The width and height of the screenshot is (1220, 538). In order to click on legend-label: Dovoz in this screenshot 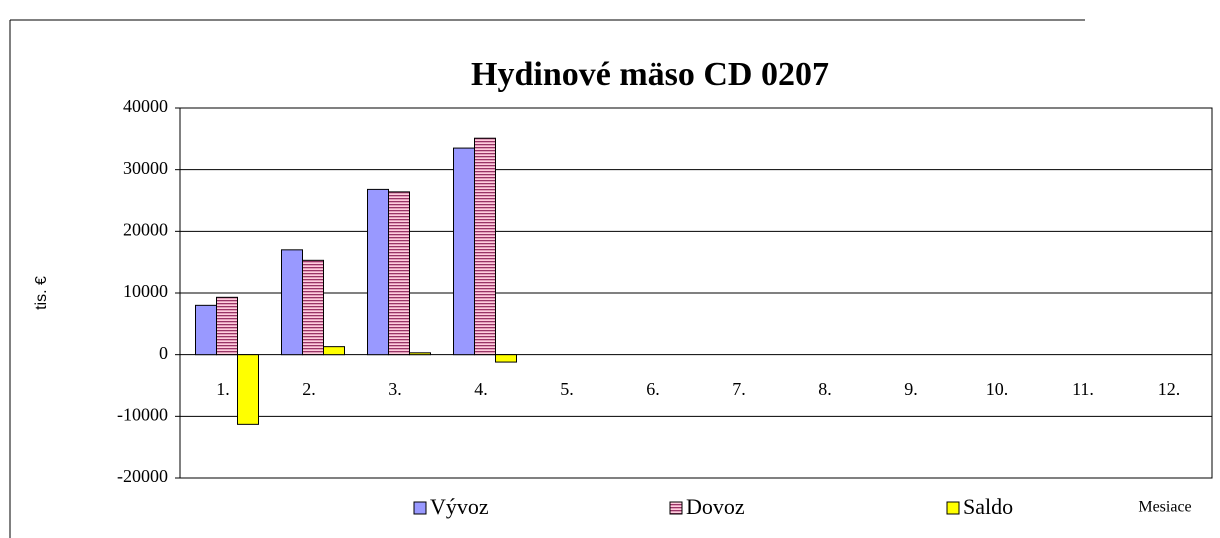, I will do `click(715, 506)`.